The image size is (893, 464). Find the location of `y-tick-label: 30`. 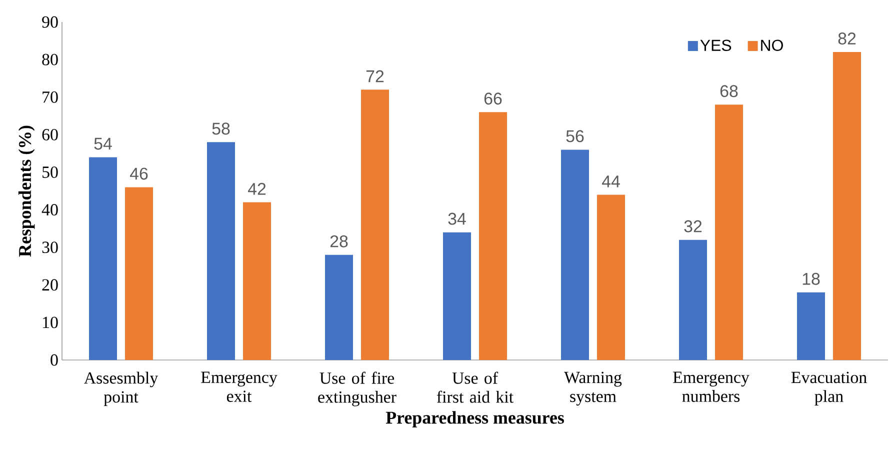

y-tick-label: 30 is located at coordinates (50, 248).